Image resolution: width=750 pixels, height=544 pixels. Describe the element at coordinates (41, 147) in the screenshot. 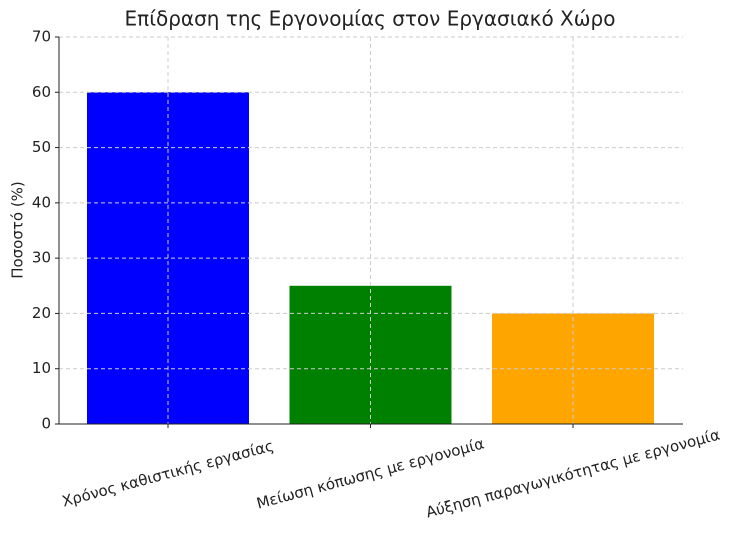

I see `y-tick-label: 50` at that location.